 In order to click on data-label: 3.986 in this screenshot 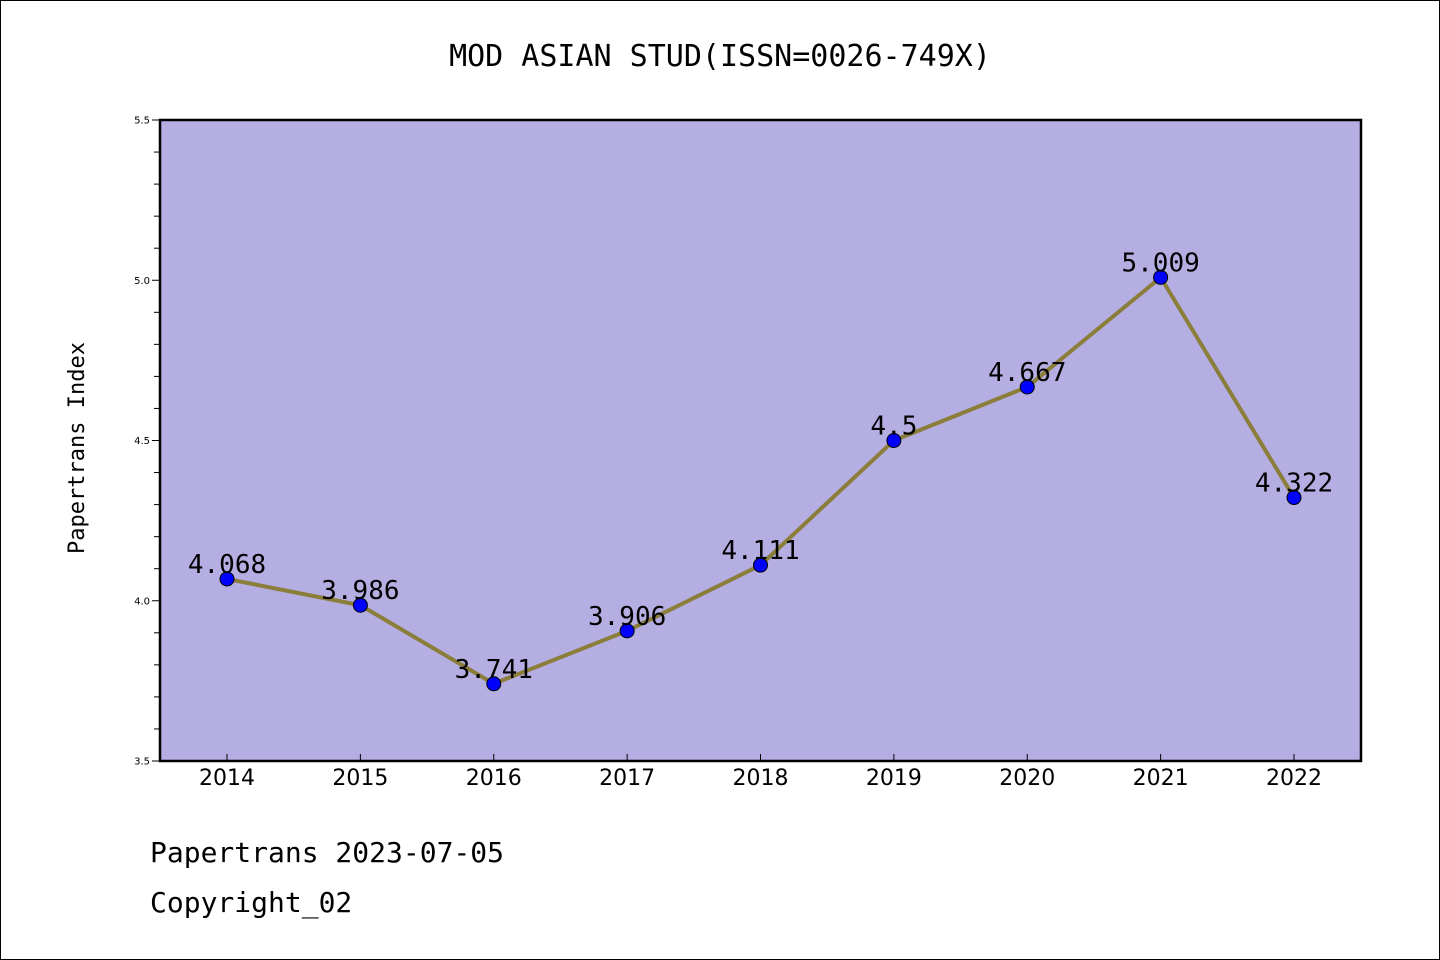, I will do `click(360, 591)`.